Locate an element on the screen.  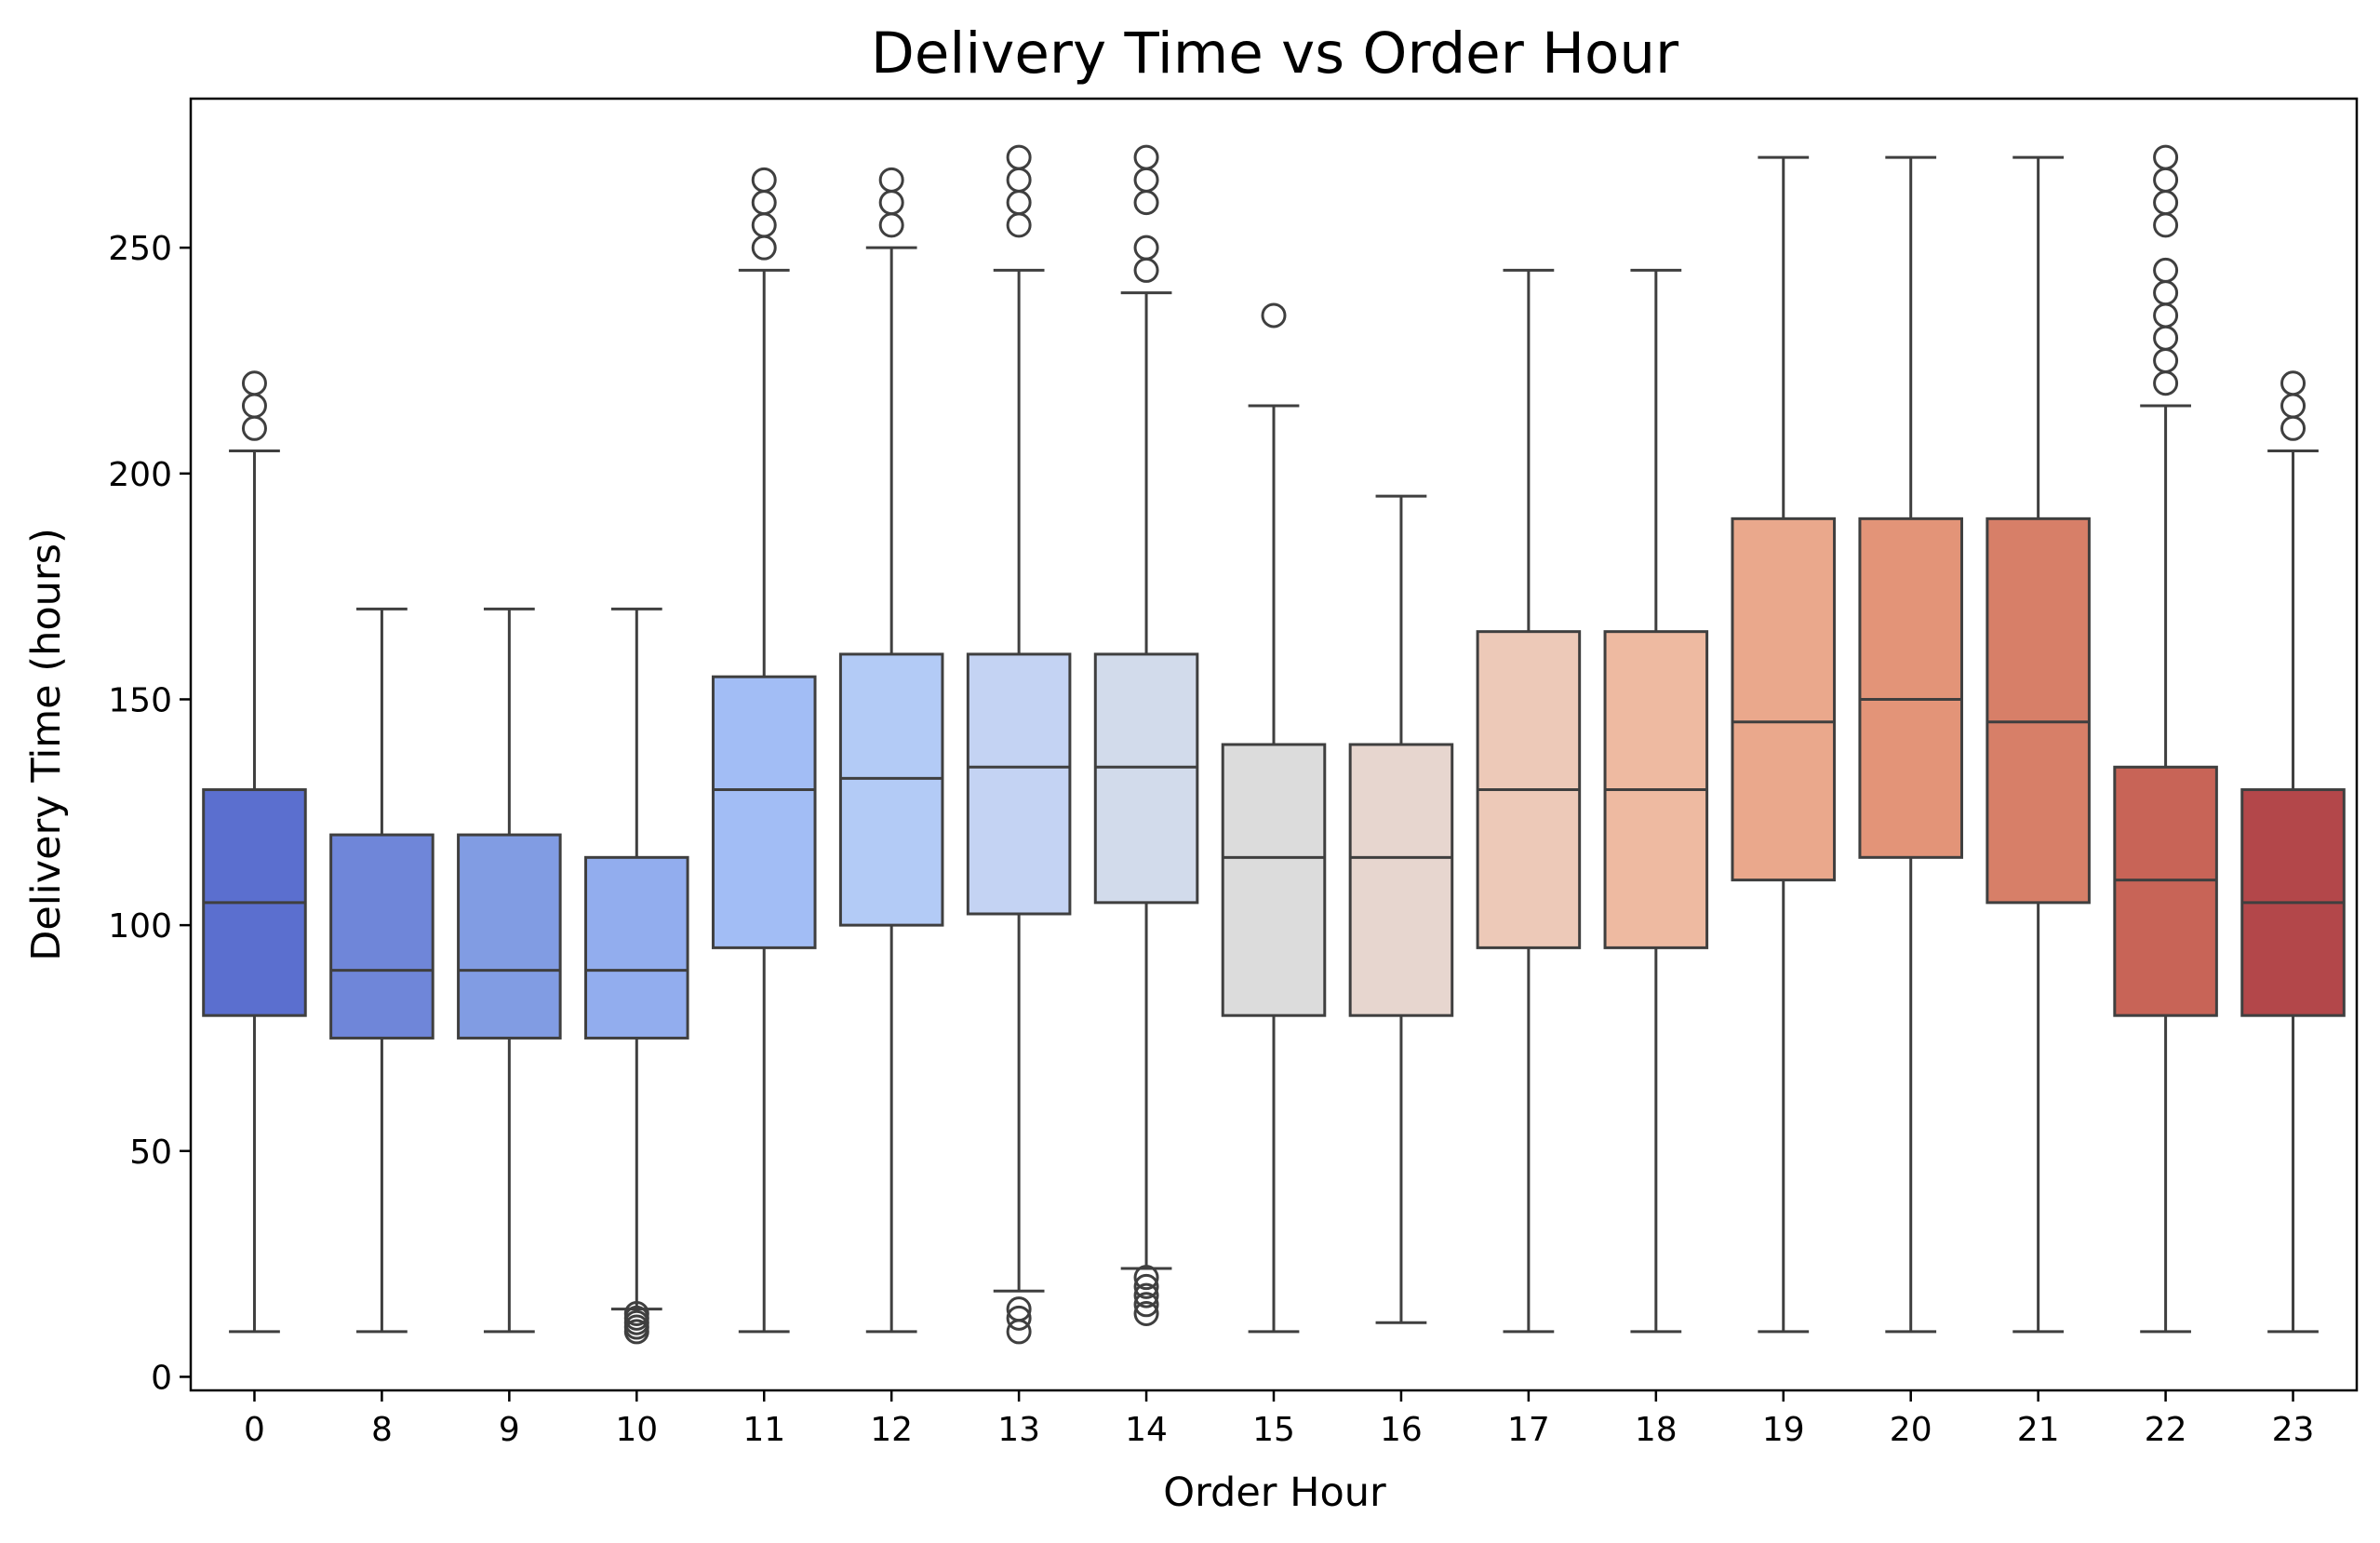
x-tick-label-22: 22 is located at coordinates (2166, 1430).